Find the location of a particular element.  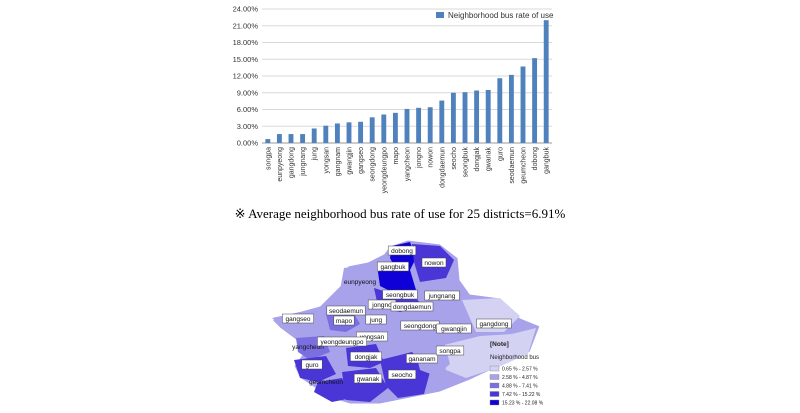

bar-gangbuk is located at coordinates (546, 82).